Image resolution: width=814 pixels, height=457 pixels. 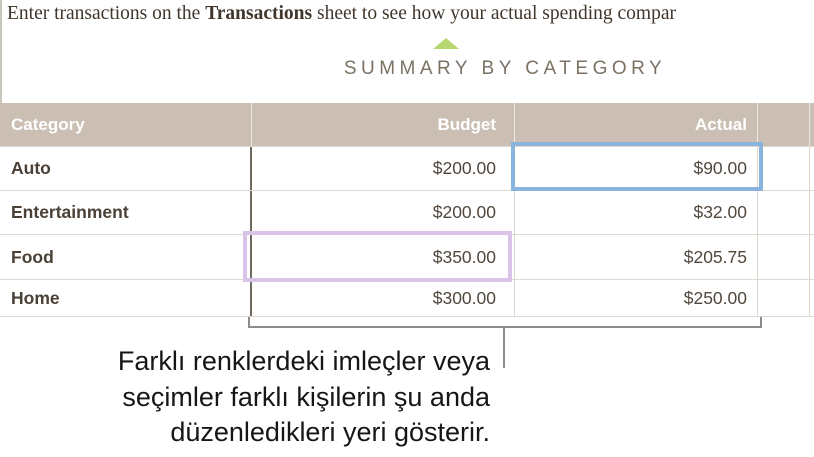 I want to click on caption-line-2: seçimler farklı kişilerin şu anda, so click(x=306, y=396).